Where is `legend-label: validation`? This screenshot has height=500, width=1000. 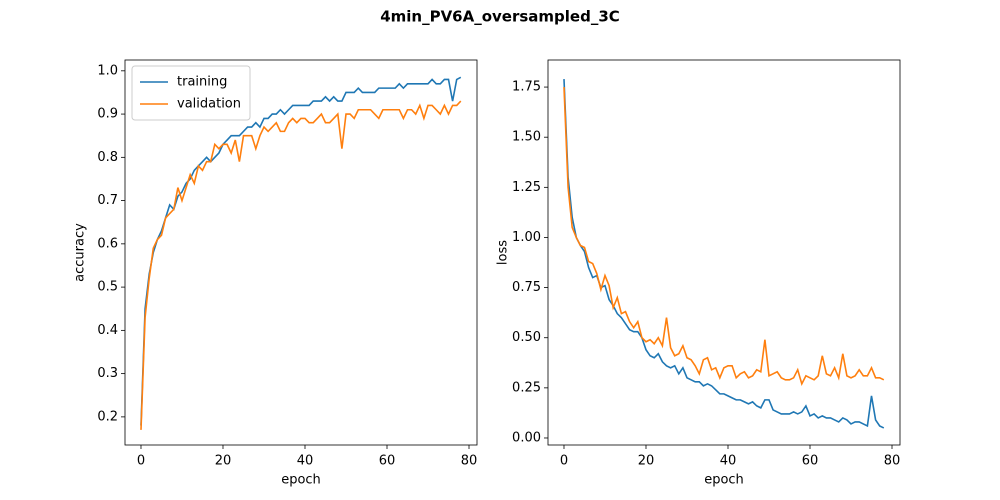
legend-label: validation is located at coordinates (209, 104).